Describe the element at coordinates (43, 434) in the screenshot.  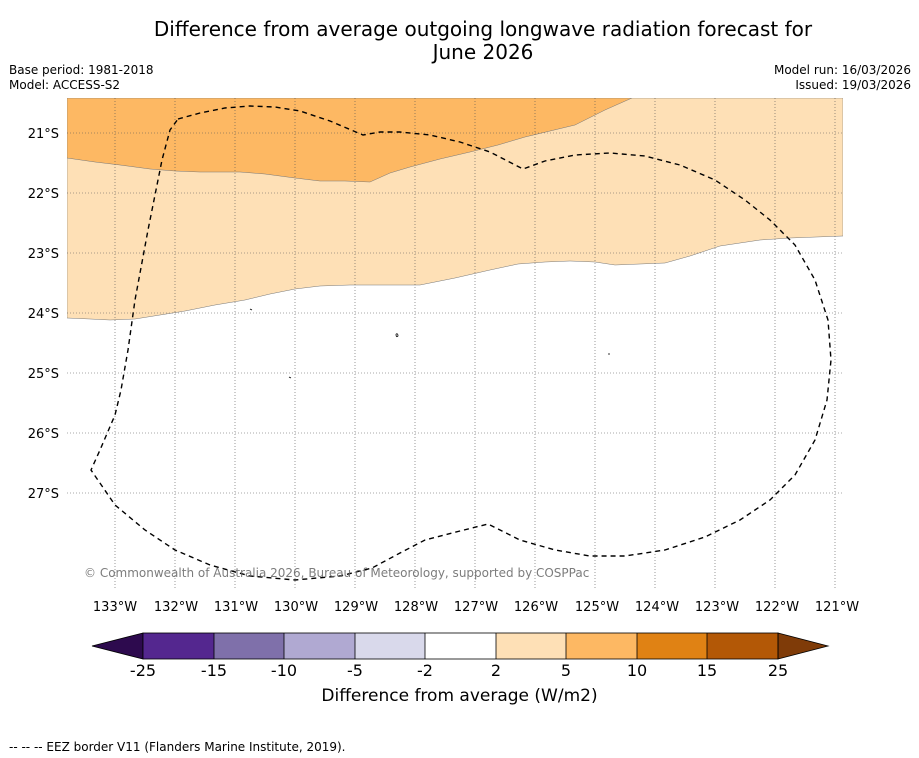
I see `lat-label: 26°S` at that location.